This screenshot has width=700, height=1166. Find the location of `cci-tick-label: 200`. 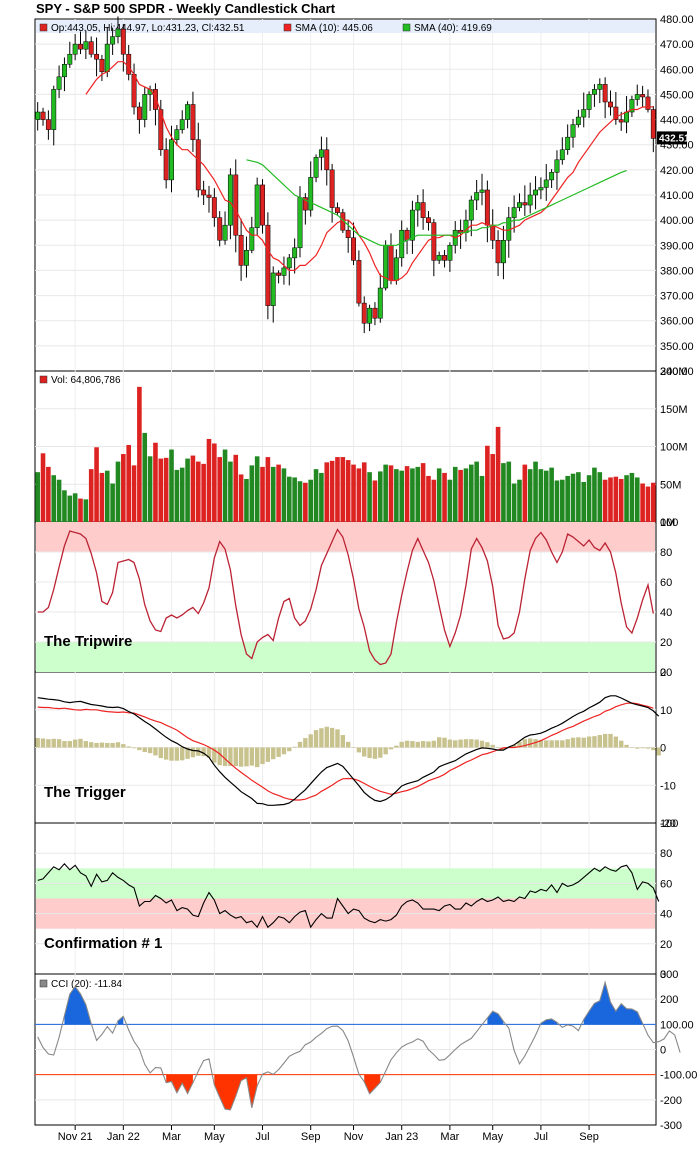

cci-tick-label: 200 is located at coordinates (669, 1000).